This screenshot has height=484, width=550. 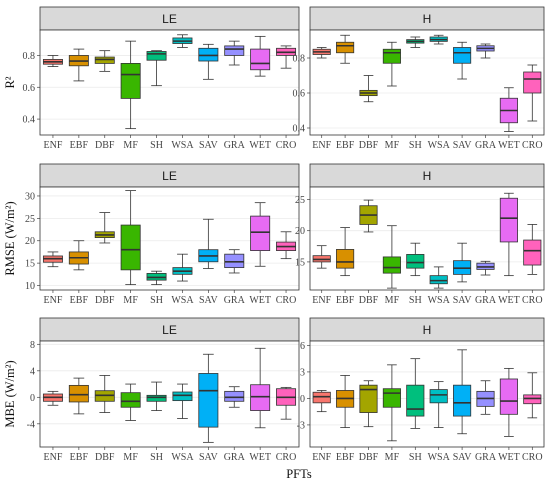 What do you see at coordinates (10, 82) in the screenshot?
I see `y-axis-label: R²` at bounding box center [10, 82].